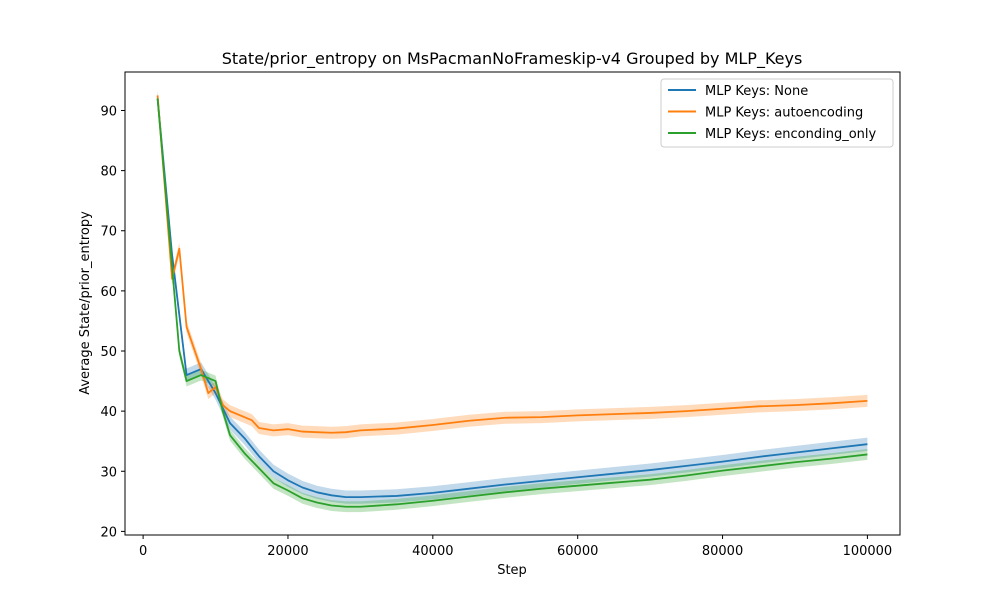 This screenshot has height=600, width=1000. I want to click on legend-box, so click(777, 113).